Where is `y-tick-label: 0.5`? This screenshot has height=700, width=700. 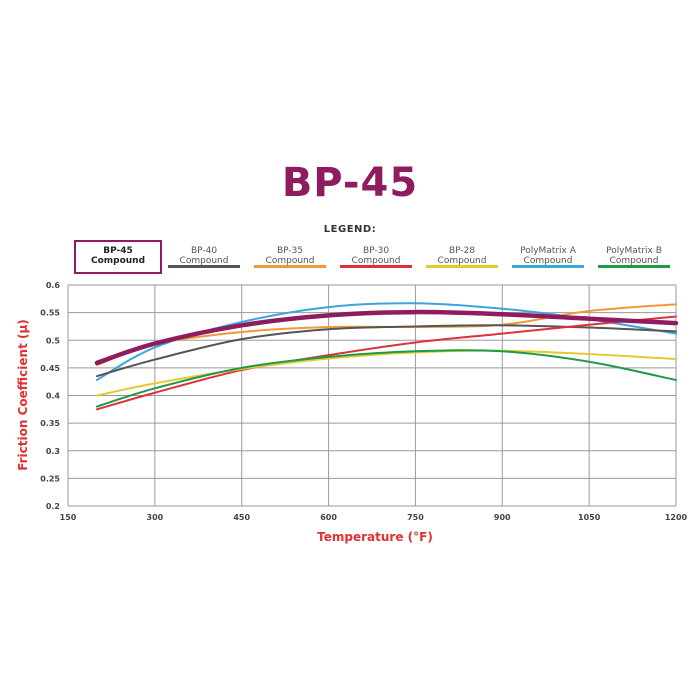 y-tick-label: 0.5 is located at coordinates (53, 340).